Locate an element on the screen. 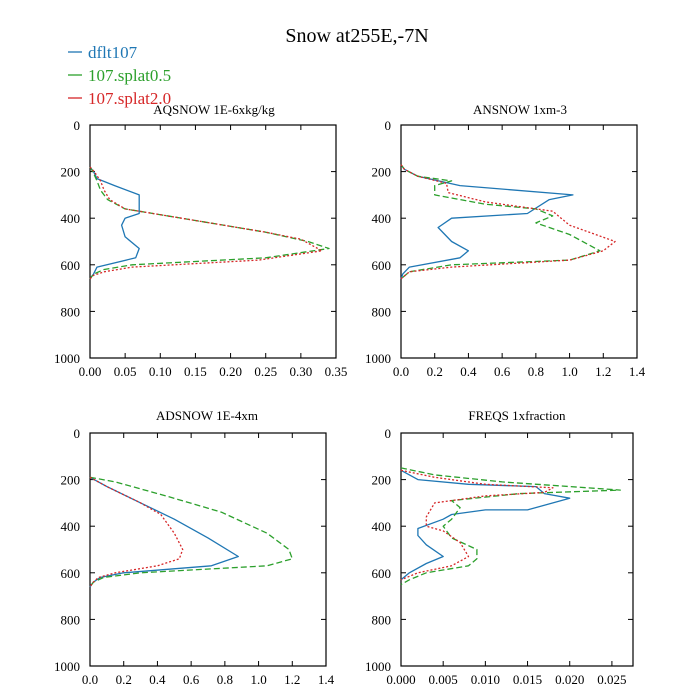 This screenshot has width=700, height=700. panel-title: AQSNOW 1E-6xkg/kg is located at coordinates (214, 109).